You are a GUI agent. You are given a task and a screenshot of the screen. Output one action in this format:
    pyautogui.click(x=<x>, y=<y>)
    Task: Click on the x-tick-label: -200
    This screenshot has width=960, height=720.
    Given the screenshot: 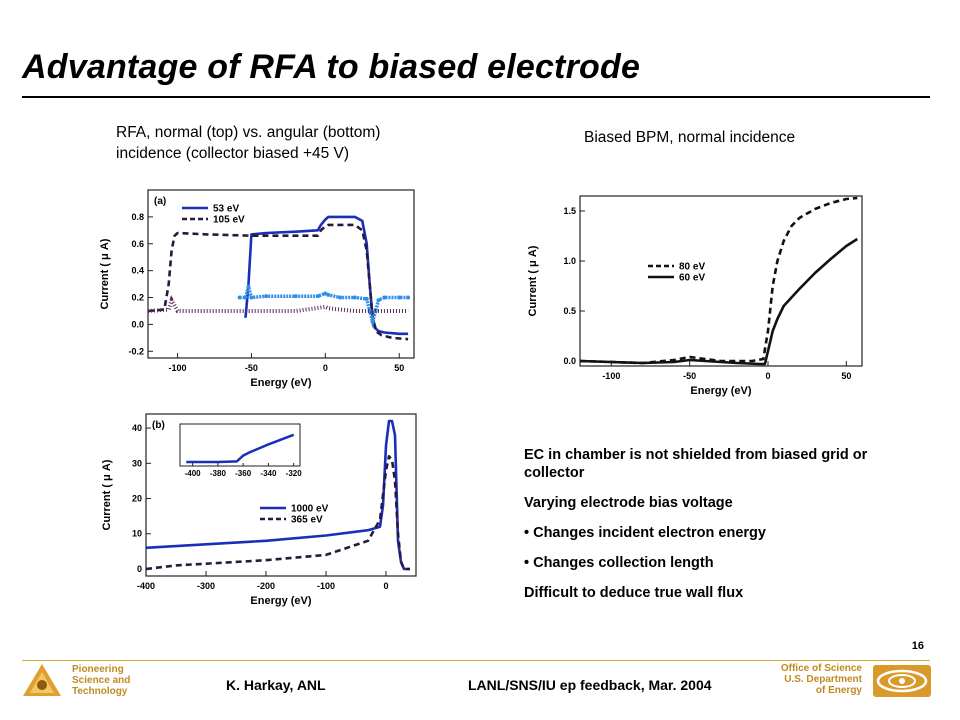 What is the action you would take?
    pyautogui.click(x=266, y=586)
    